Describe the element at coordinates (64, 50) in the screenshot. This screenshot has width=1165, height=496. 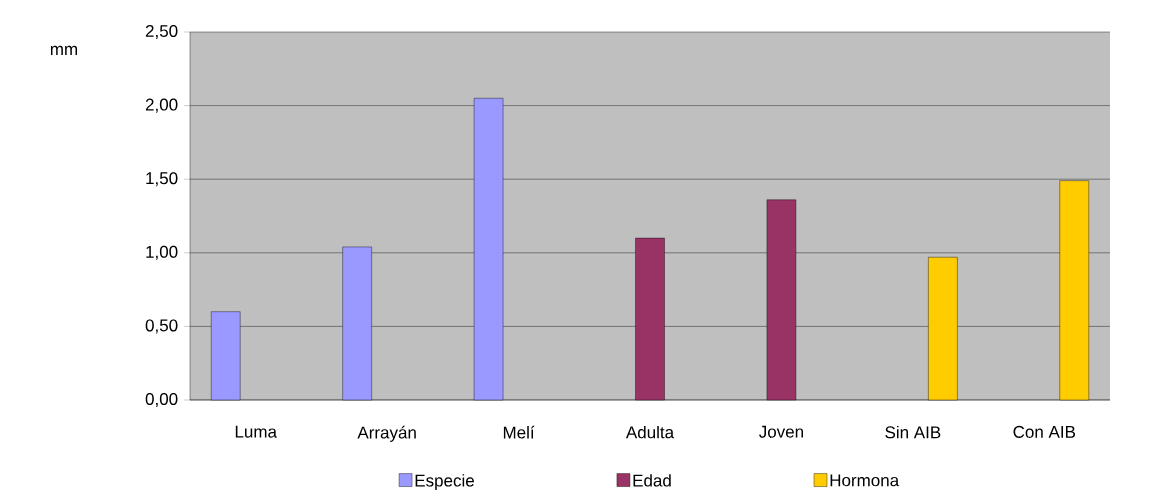
I see `y-axis-title: mm` at that location.